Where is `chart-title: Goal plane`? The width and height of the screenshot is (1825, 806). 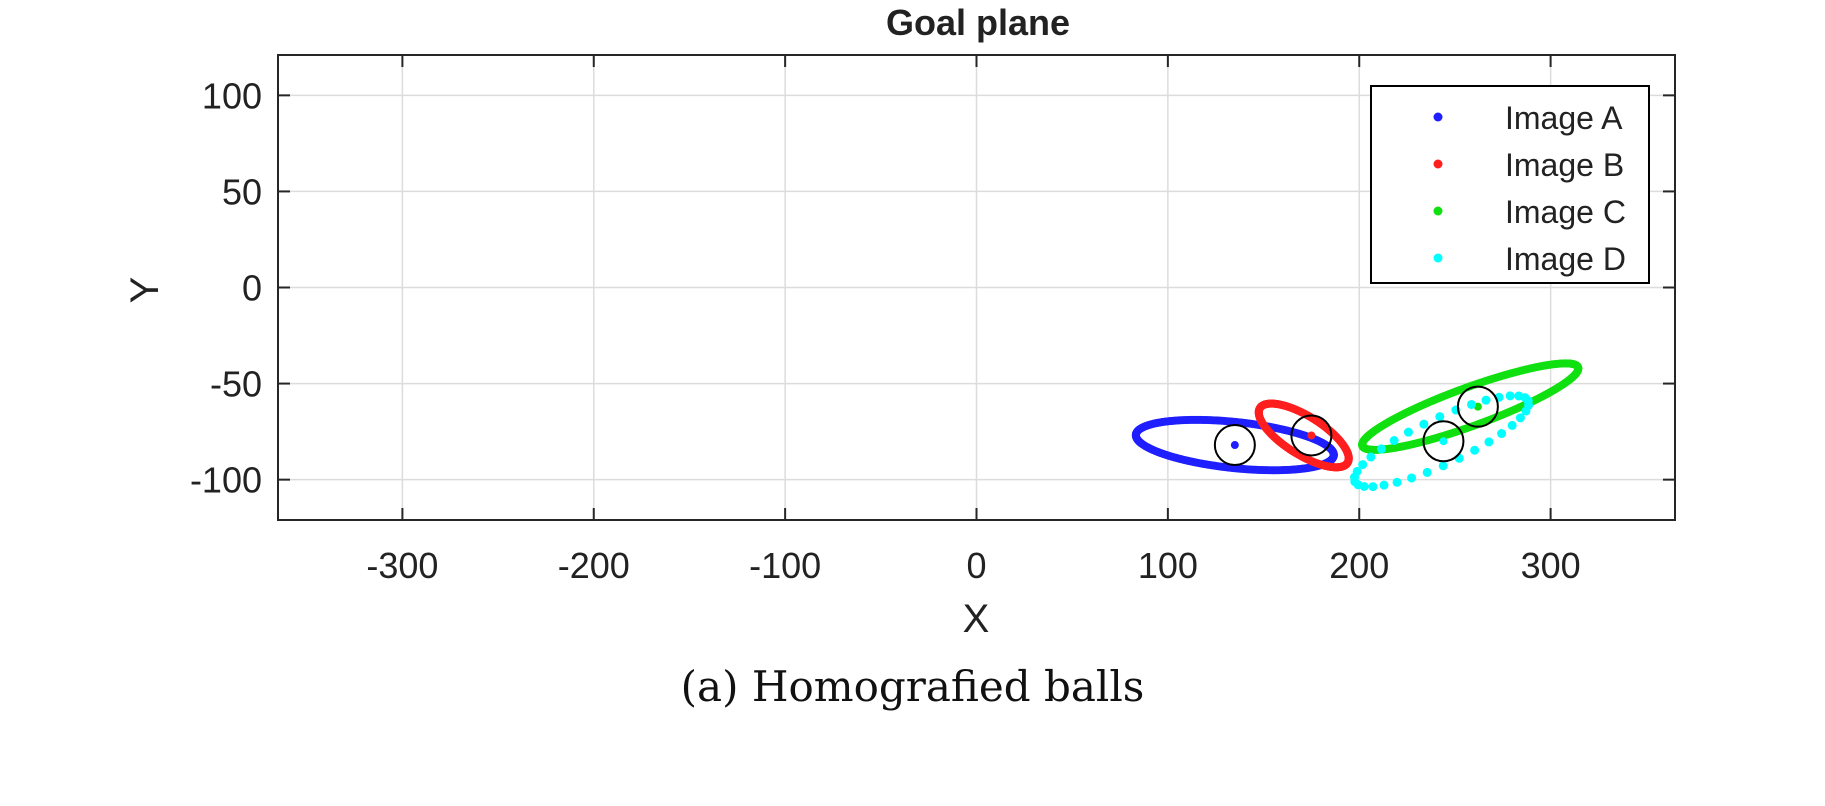 chart-title: Goal plane is located at coordinates (978, 22).